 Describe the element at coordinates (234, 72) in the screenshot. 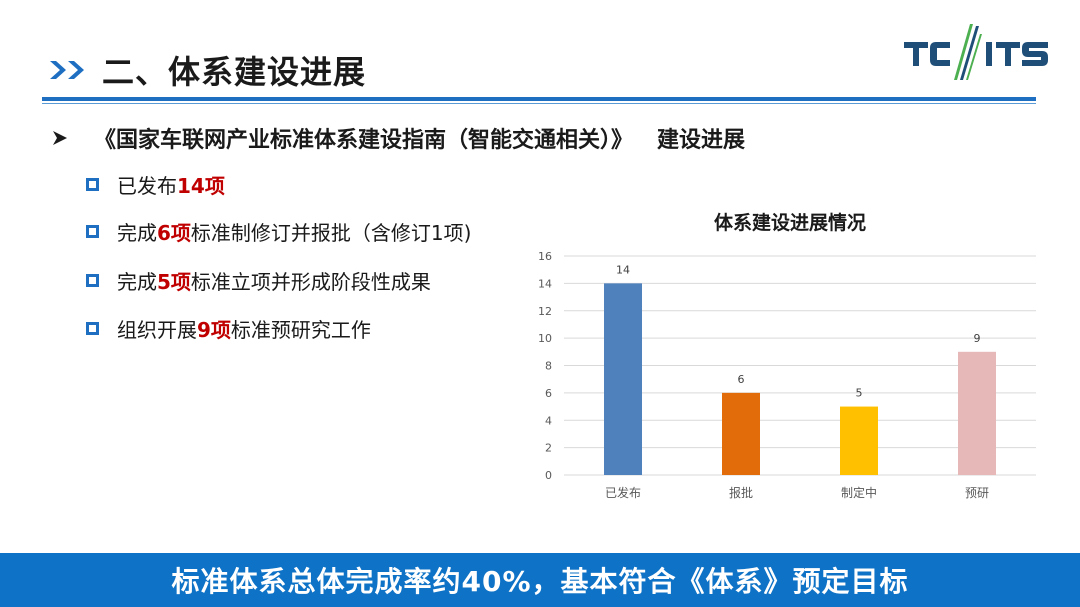

I see `slide-title: 二、体系建设进展` at that location.